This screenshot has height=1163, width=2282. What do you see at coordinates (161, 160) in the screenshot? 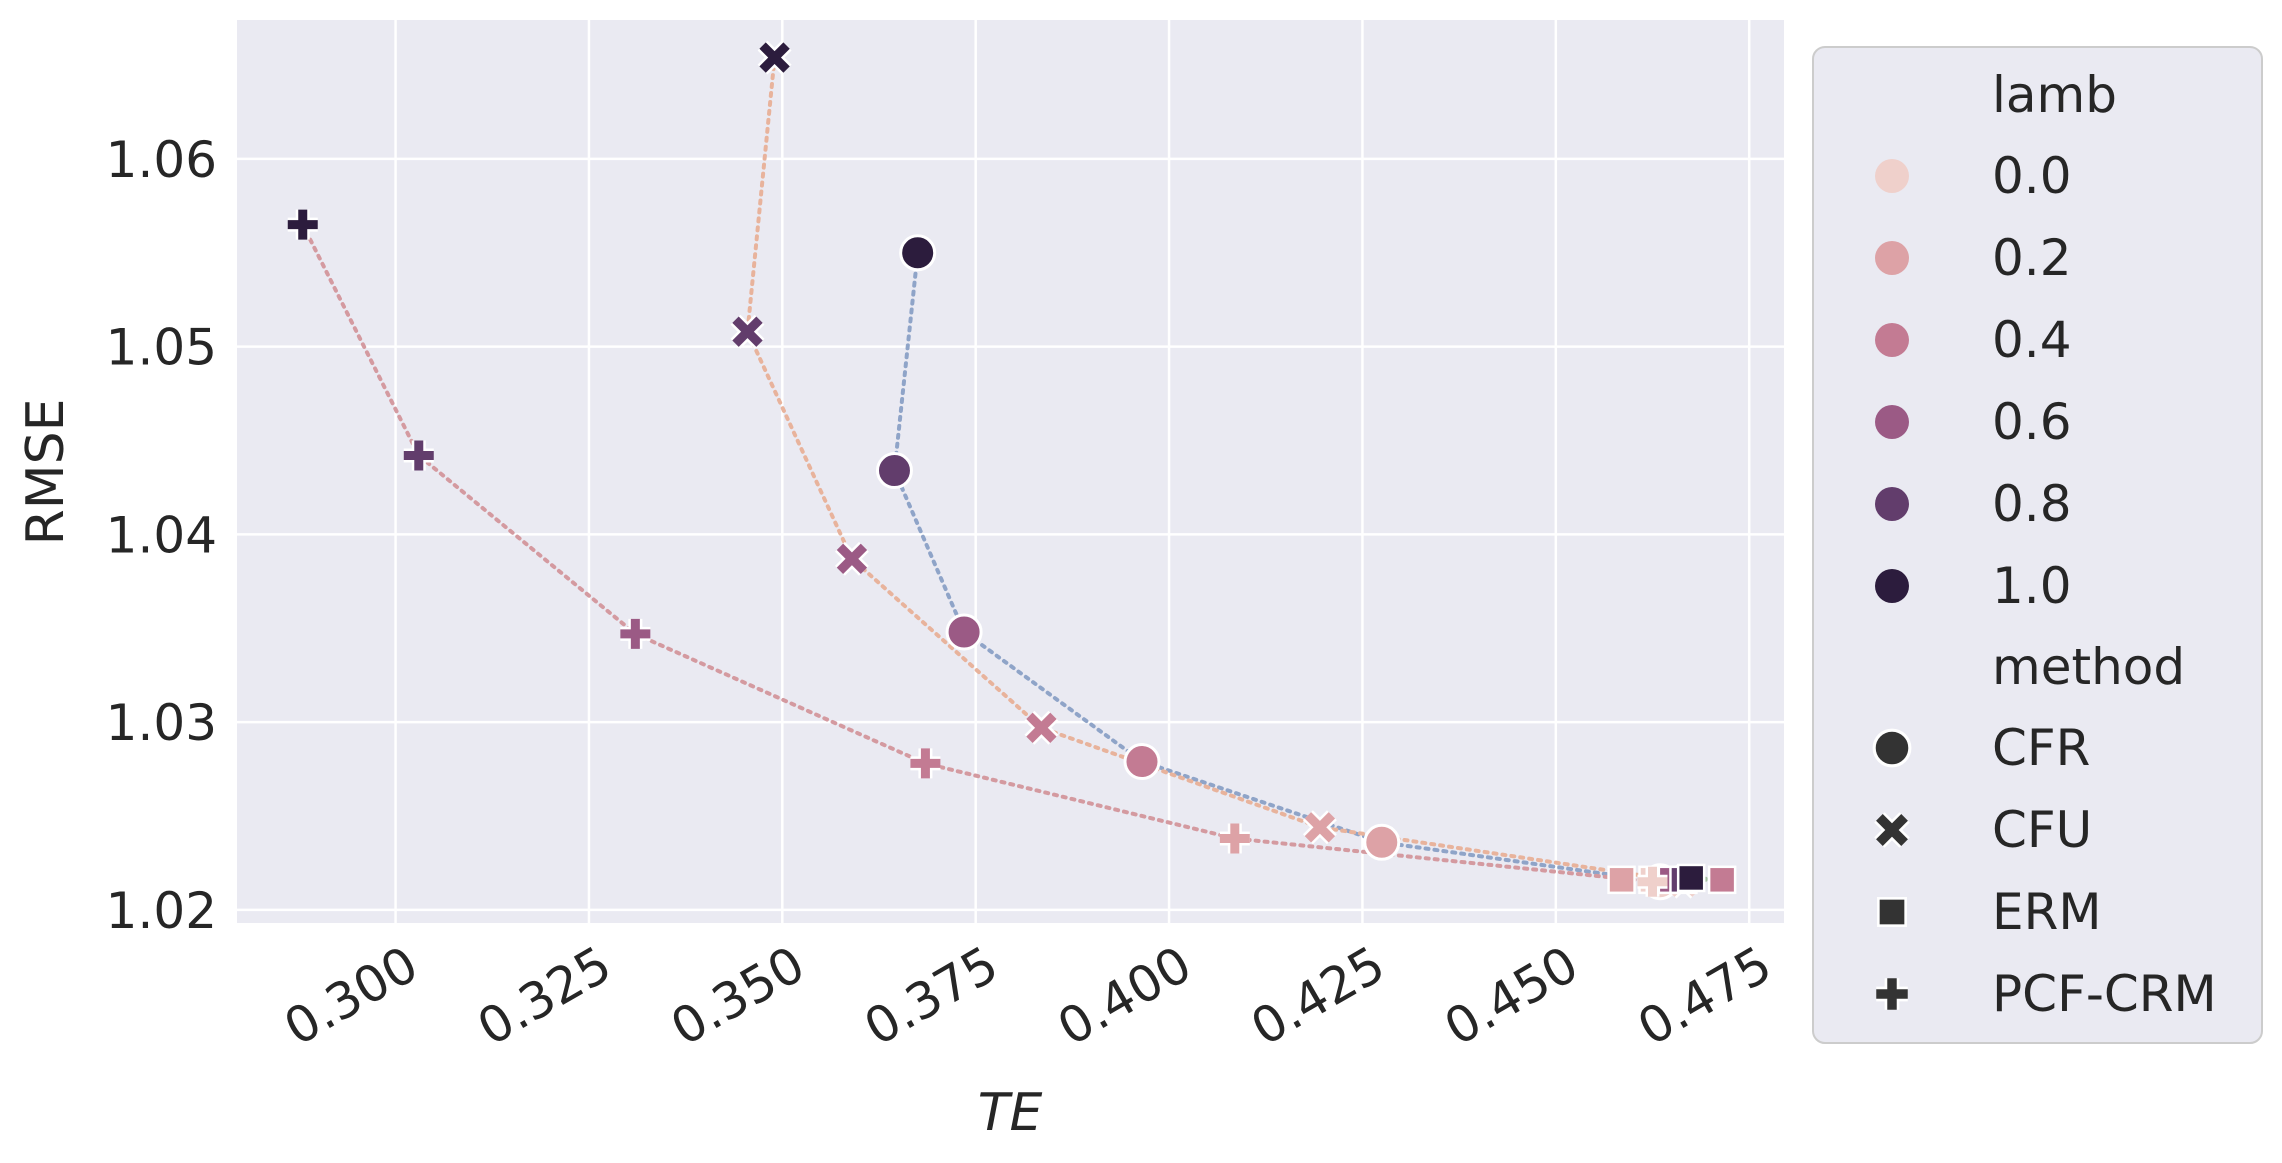
I see `y-tick-label: 1.06` at bounding box center [161, 160].